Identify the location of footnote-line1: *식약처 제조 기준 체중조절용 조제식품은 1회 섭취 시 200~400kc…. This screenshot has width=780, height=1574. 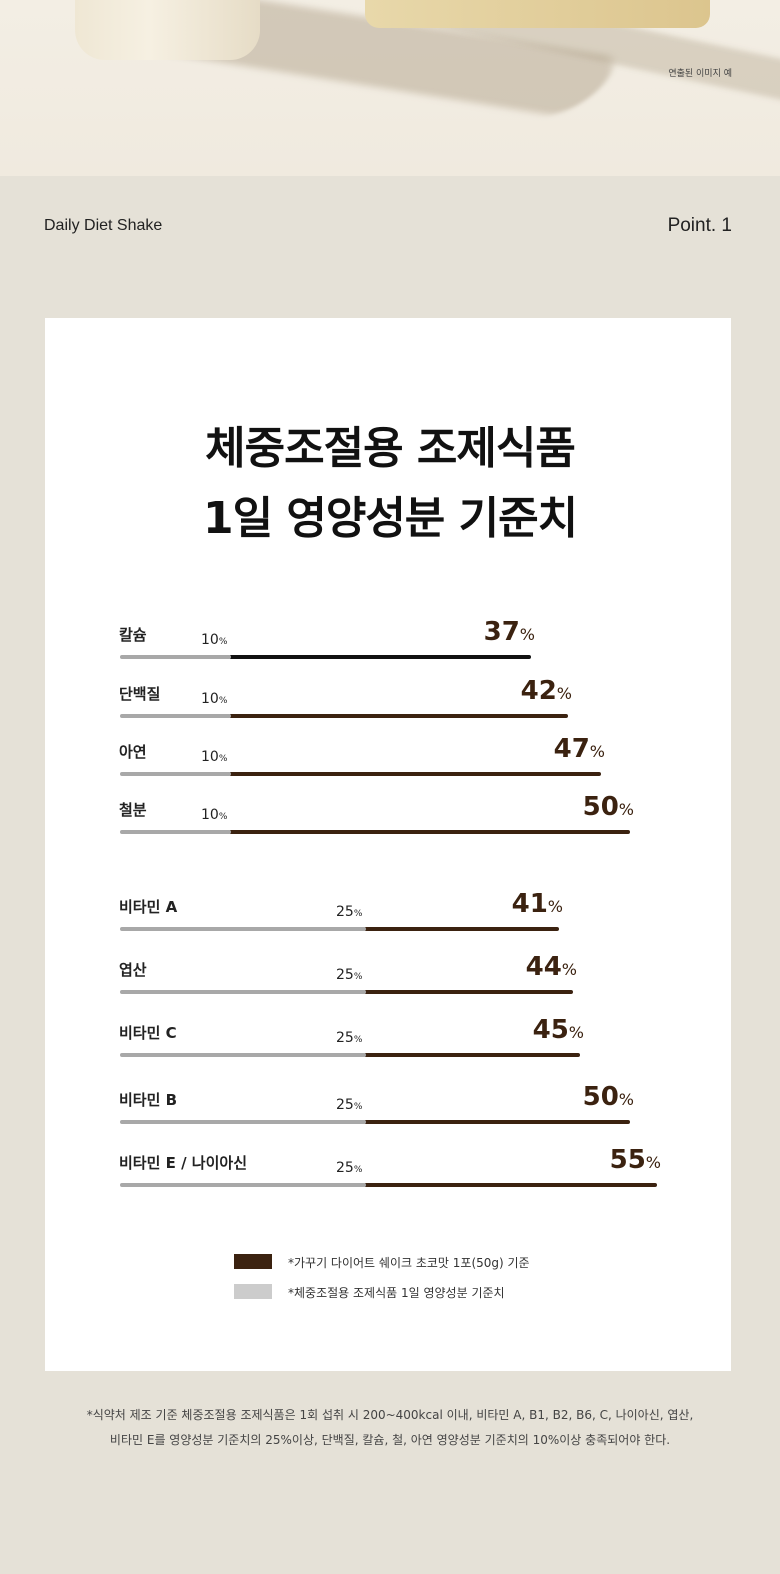
(390, 1415).